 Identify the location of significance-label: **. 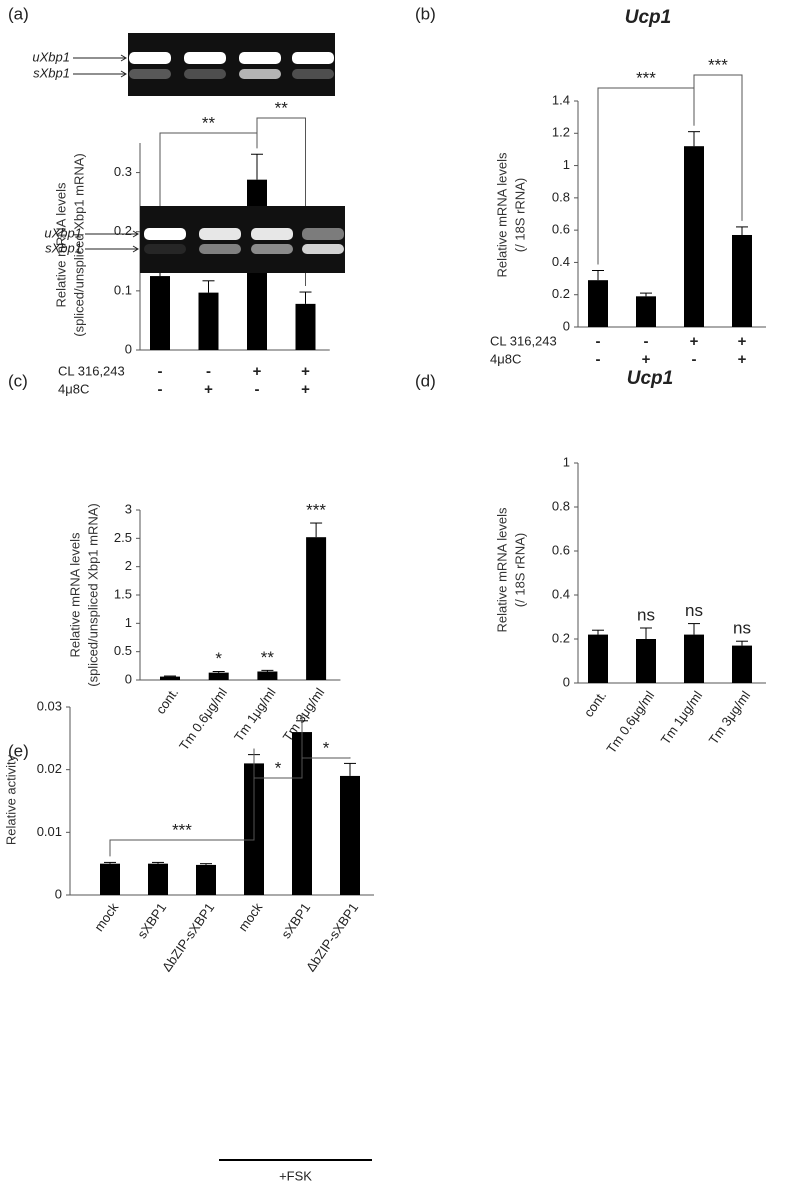
(209, 122).